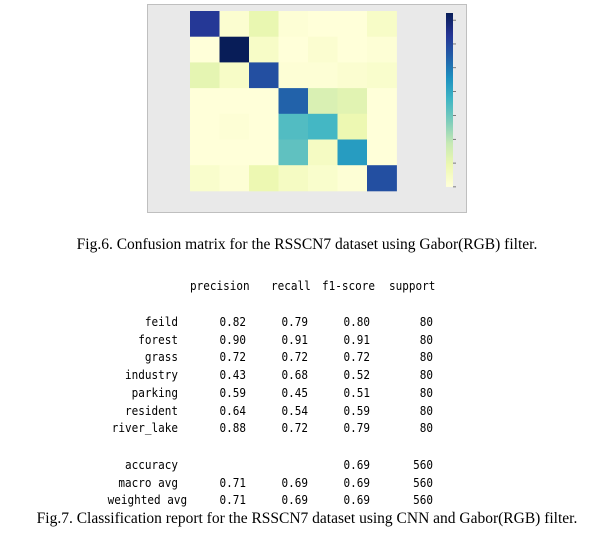 Image resolution: width=614 pixels, height=539 pixels. I want to click on row-label: forest, so click(158, 339).